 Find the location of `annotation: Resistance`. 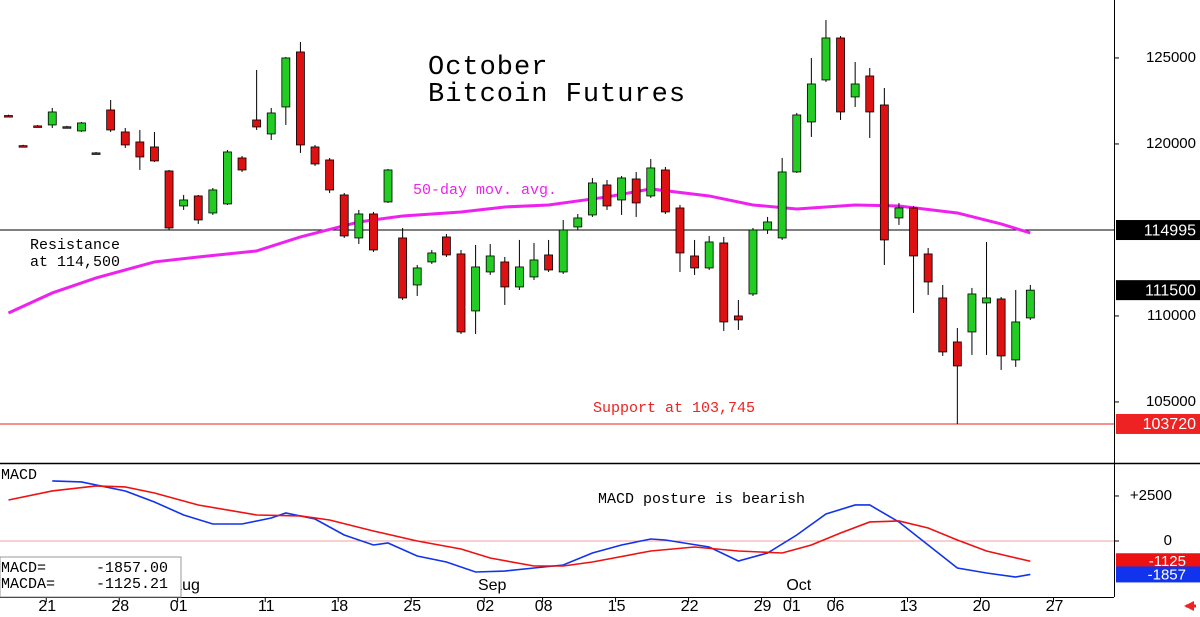

annotation: Resistance is located at coordinates (75, 245).